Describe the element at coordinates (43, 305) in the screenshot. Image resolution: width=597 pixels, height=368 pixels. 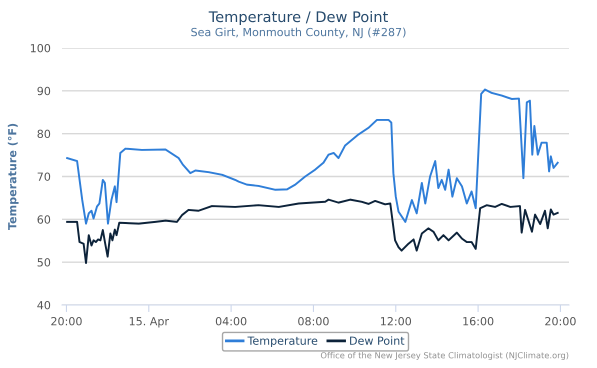
I see `y-tick-label: 40` at that location.